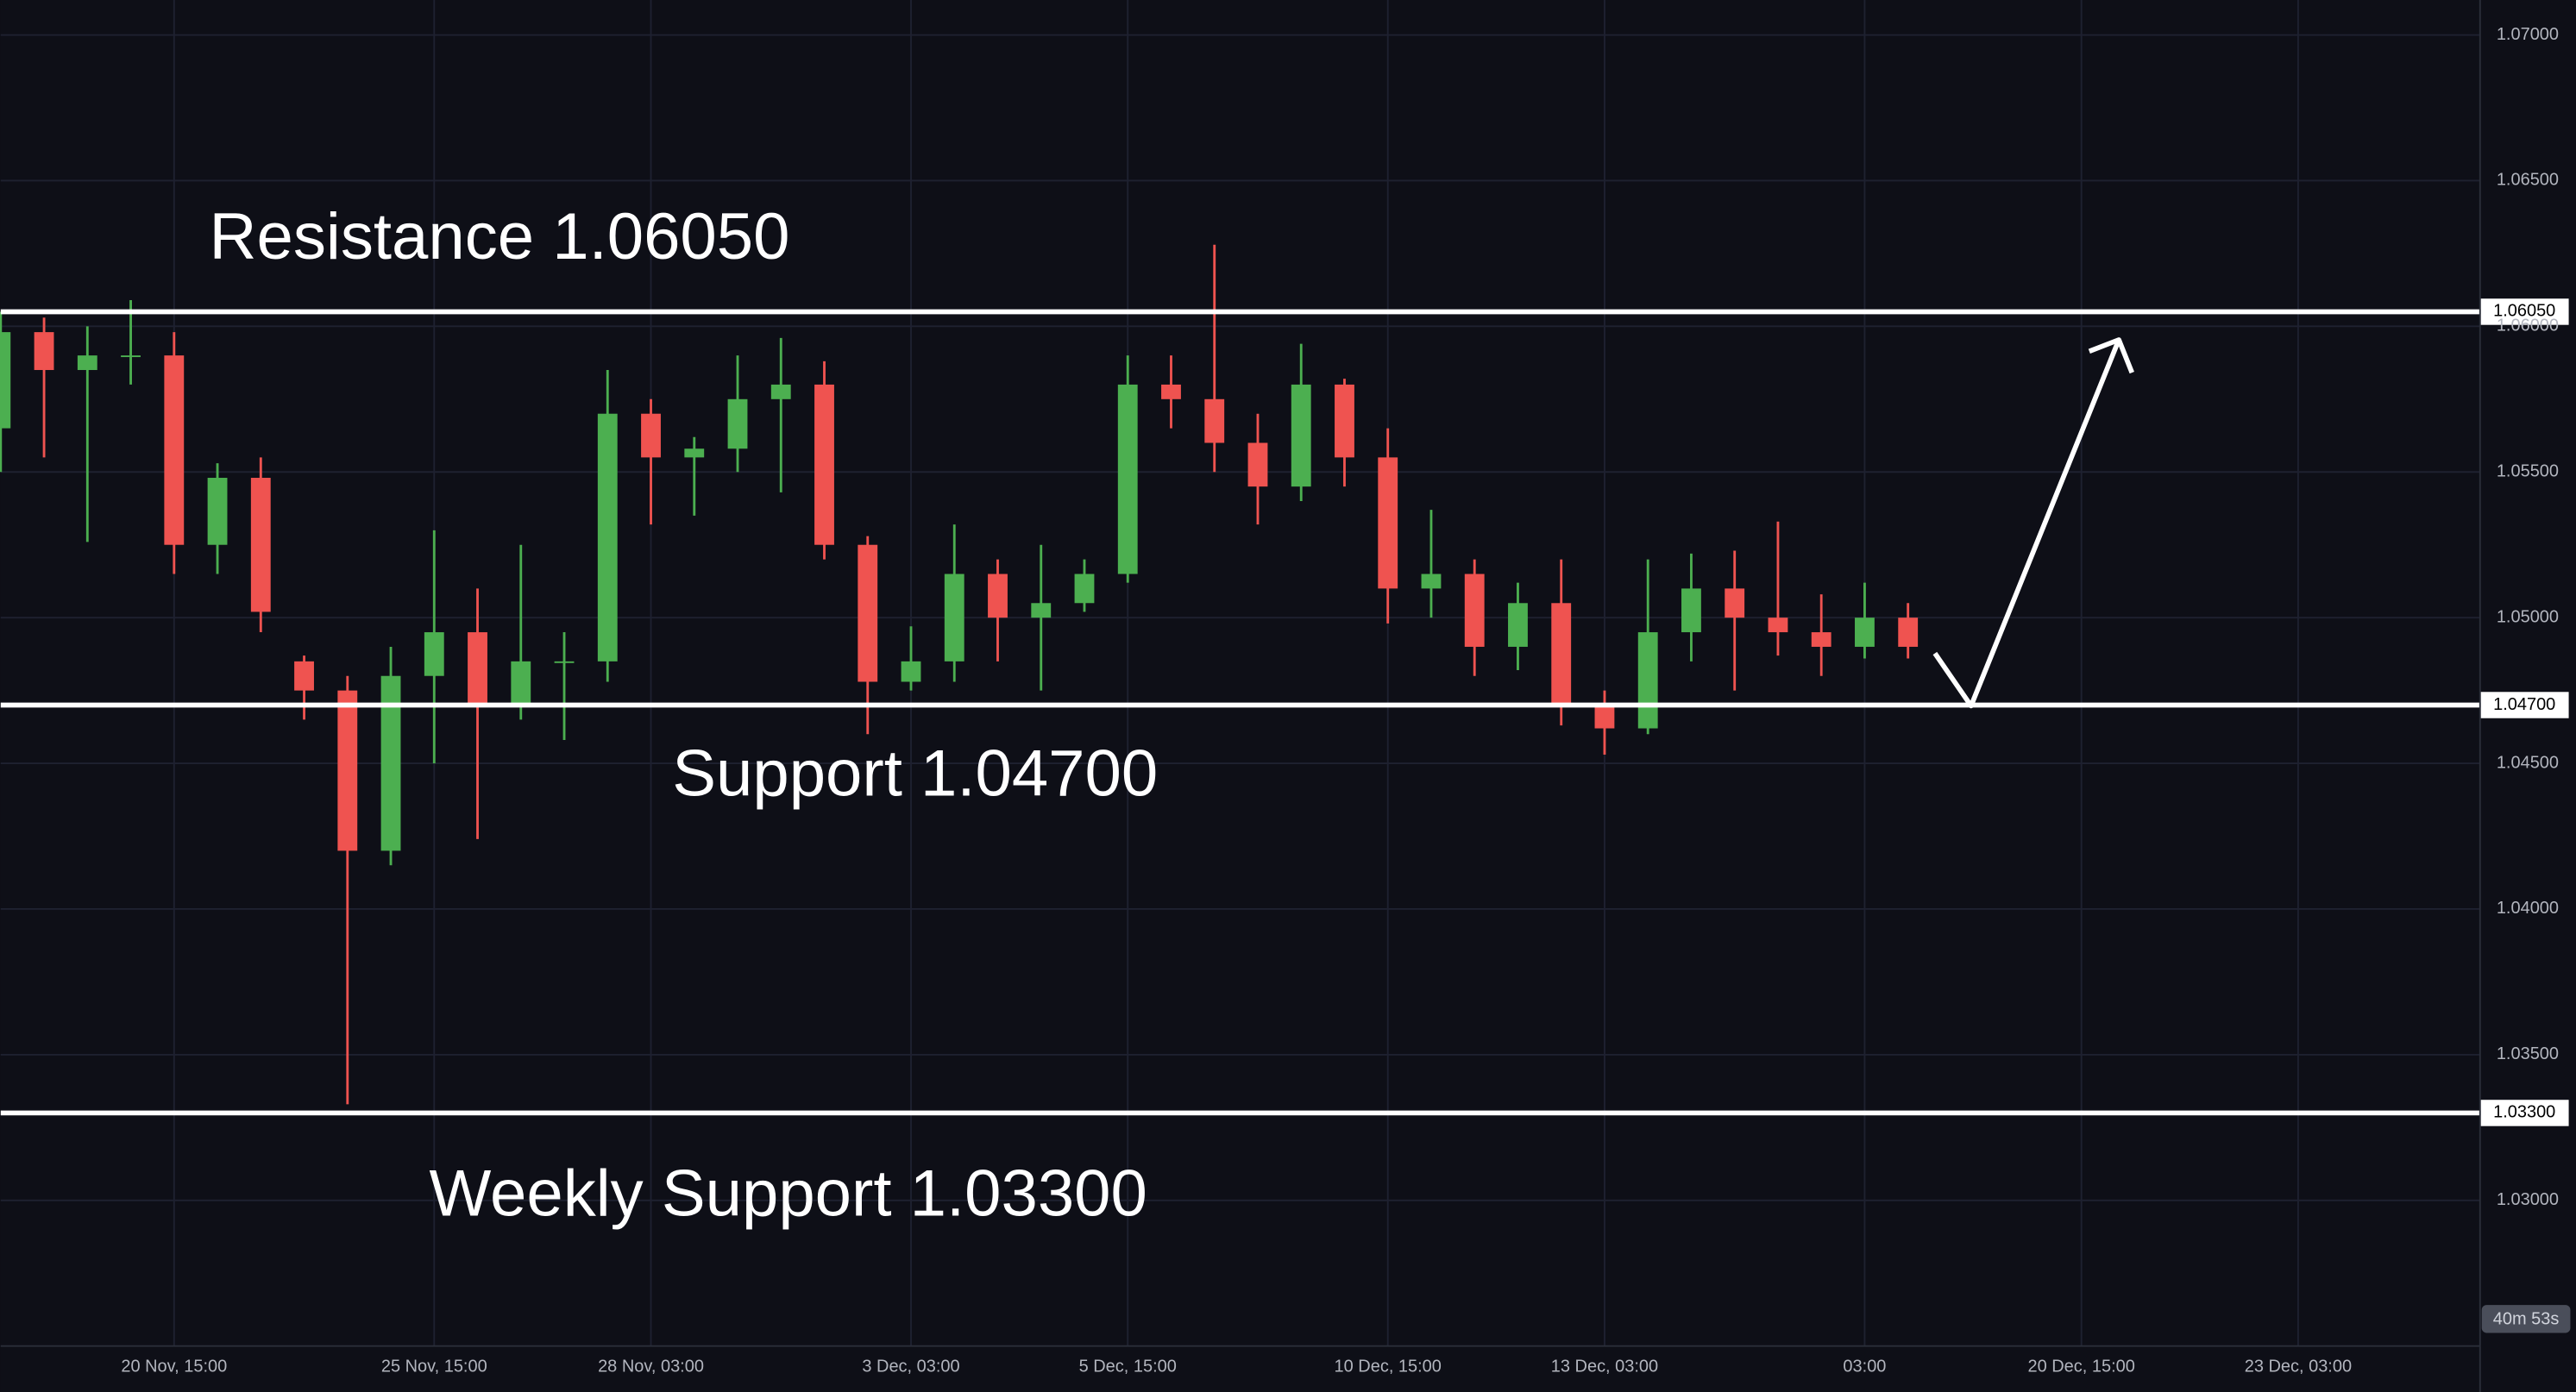 The width and height of the screenshot is (2576, 1392). Describe the element at coordinates (2528, 34) in the screenshot. I see `y-tick-label: 1.07000` at that location.